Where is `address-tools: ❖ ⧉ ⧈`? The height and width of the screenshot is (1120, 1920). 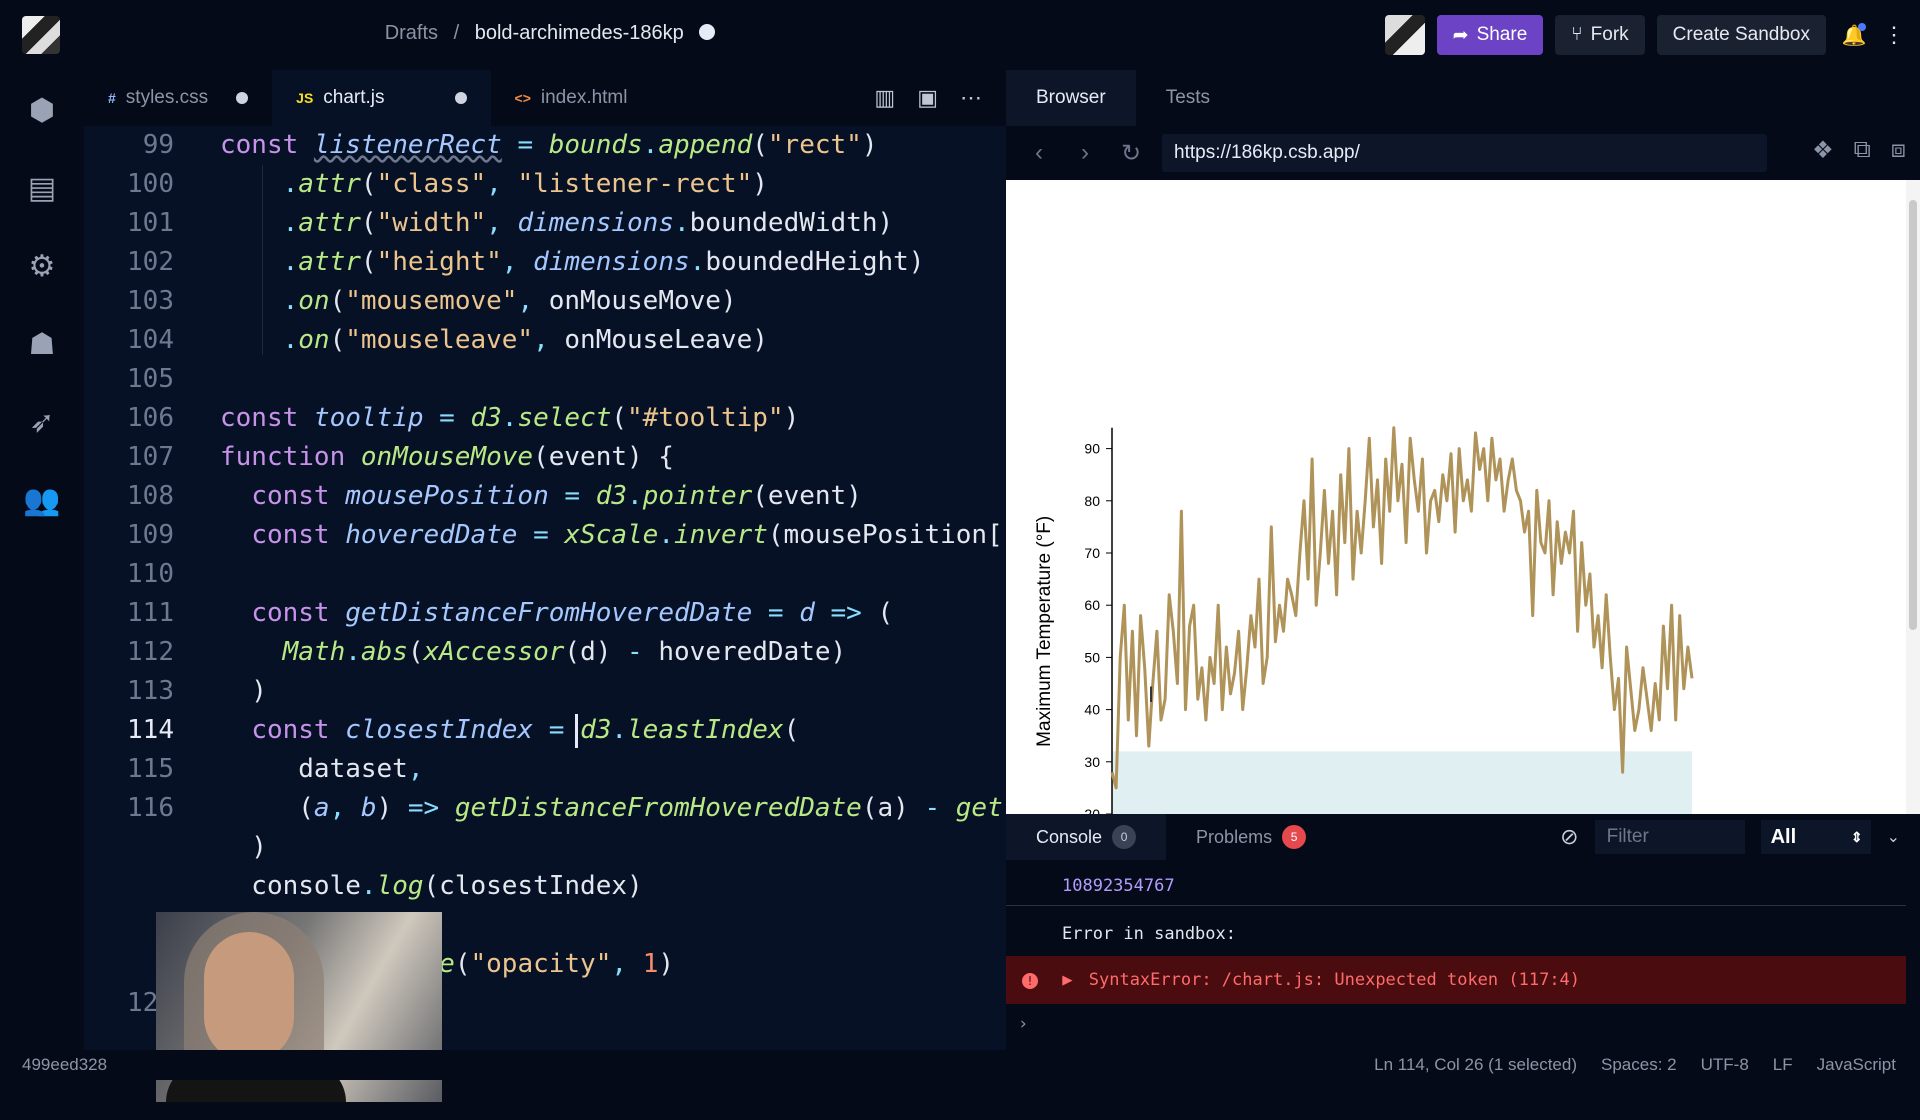 address-tools: ❖ ⧉ ⧈ is located at coordinates (1859, 150).